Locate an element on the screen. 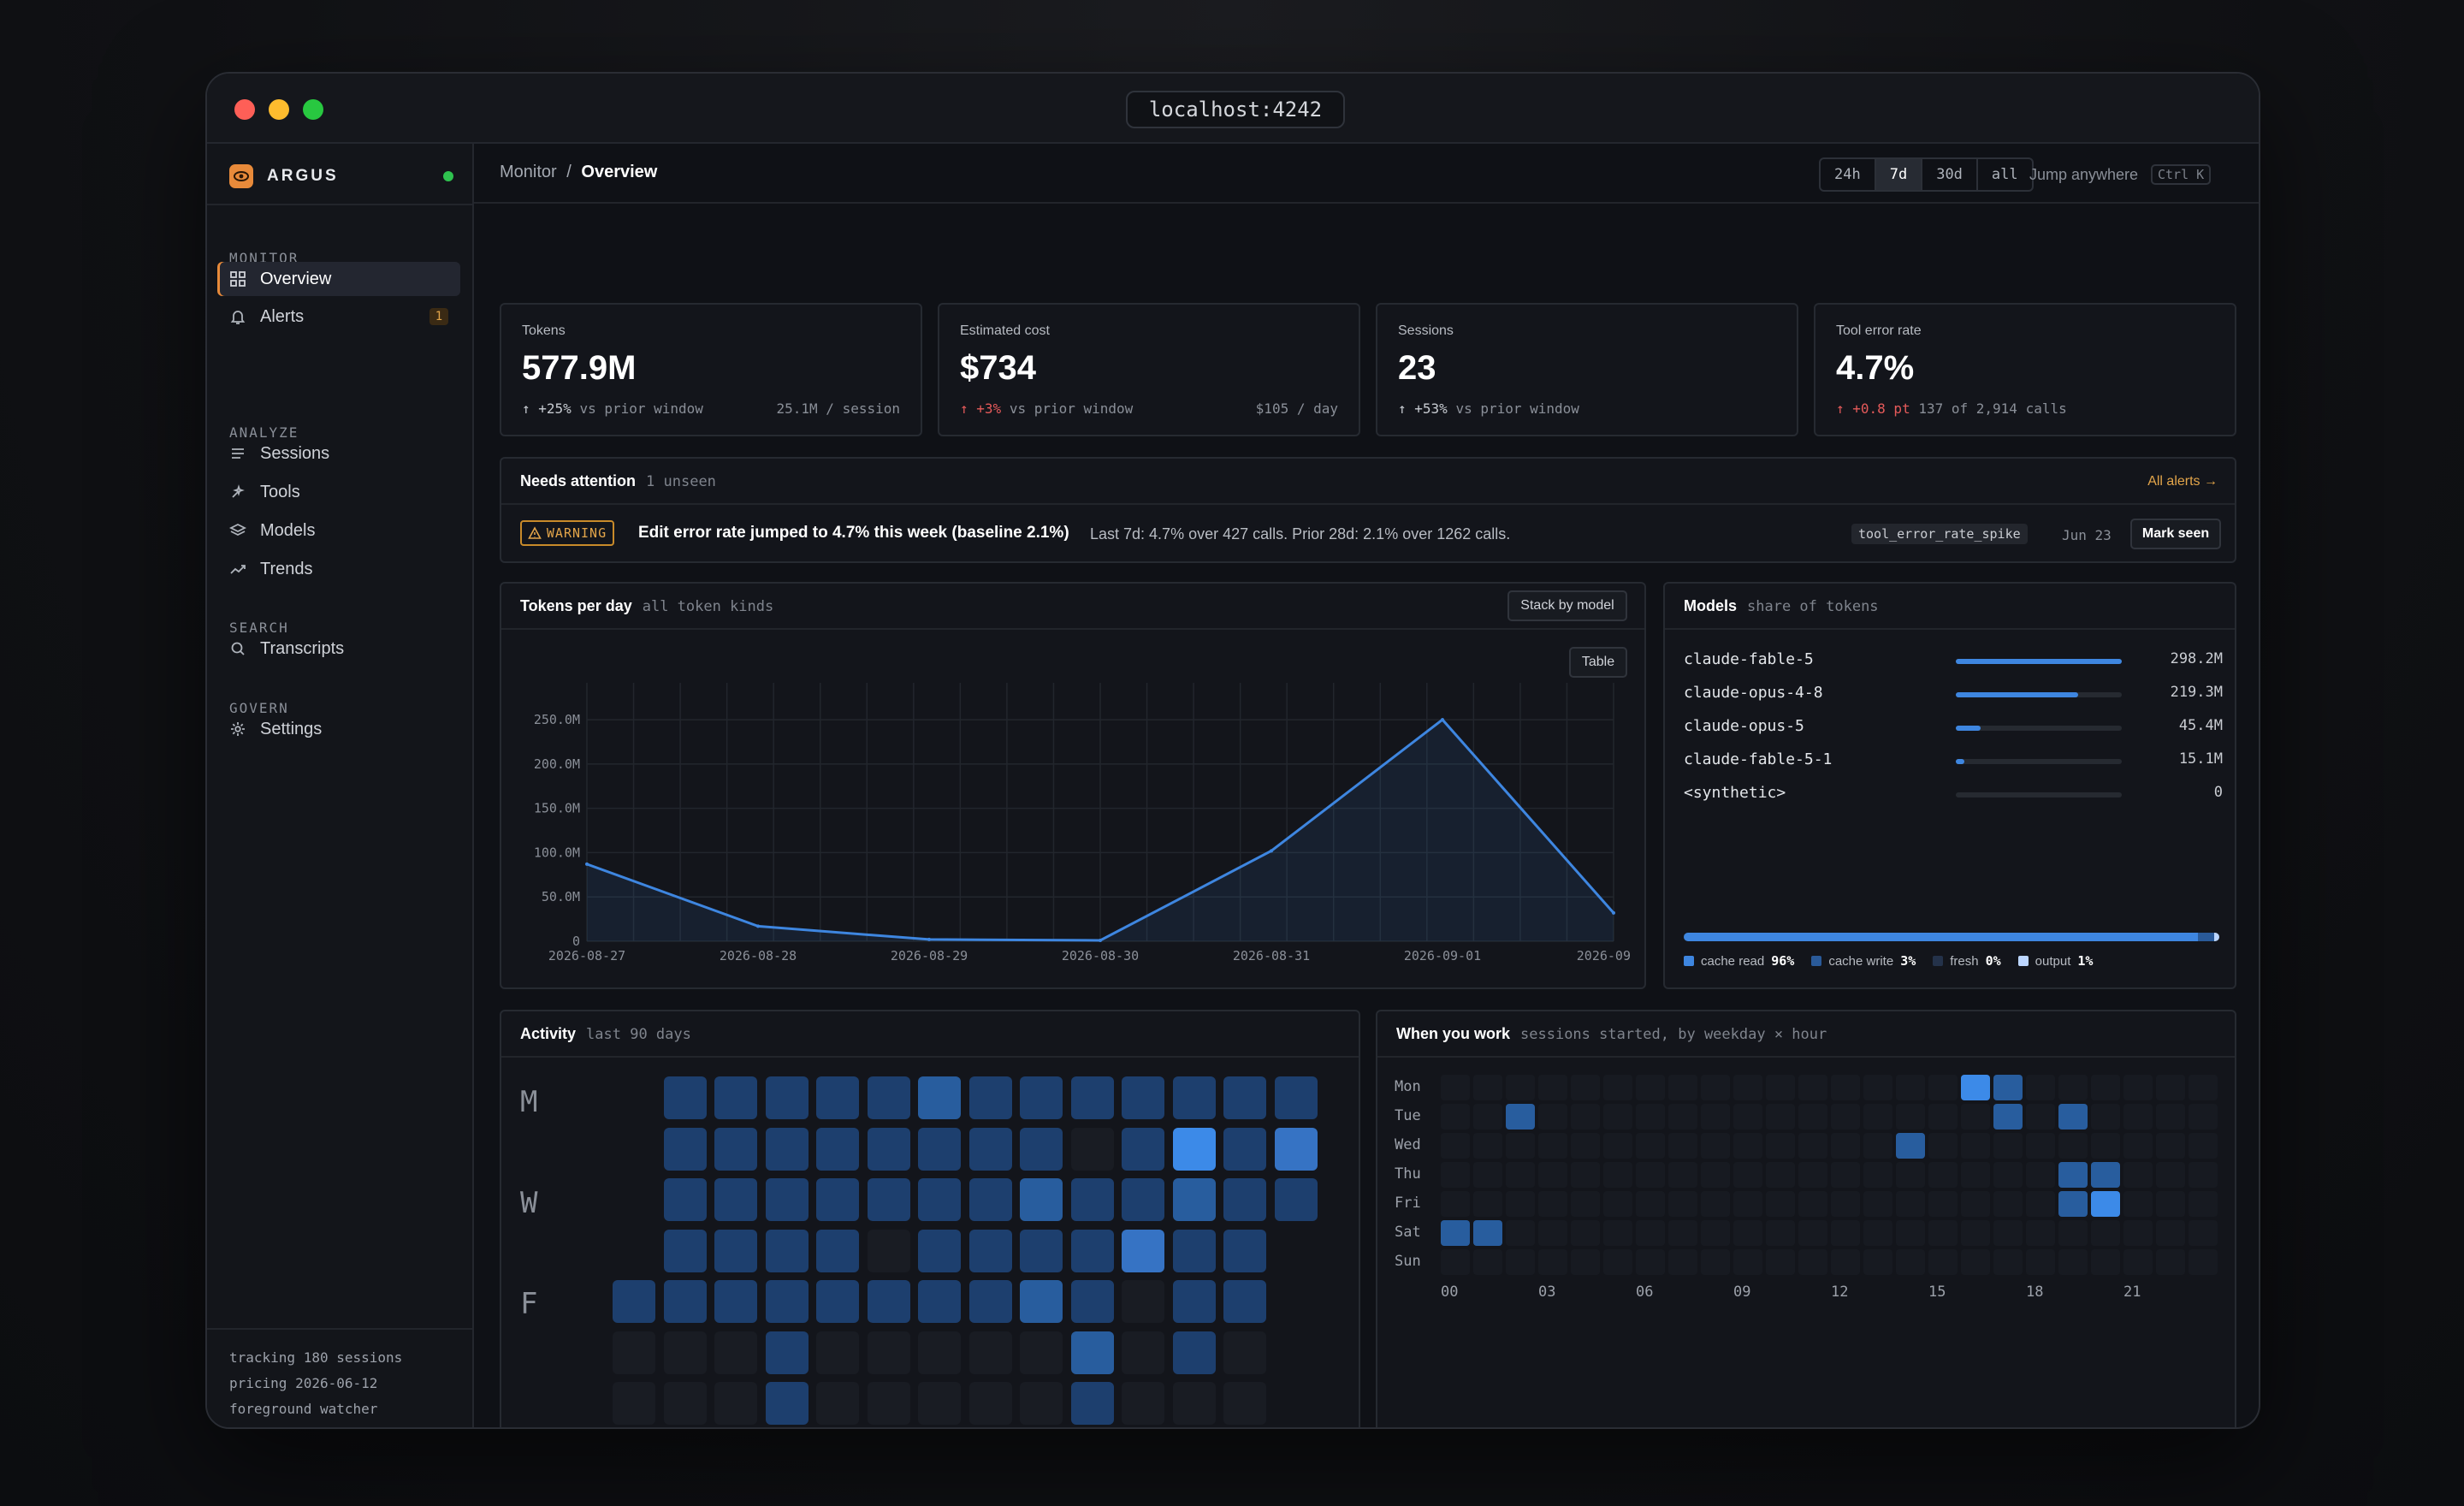 The image size is (2464, 1506). range-all: all is located at coordinates (2004, 175).